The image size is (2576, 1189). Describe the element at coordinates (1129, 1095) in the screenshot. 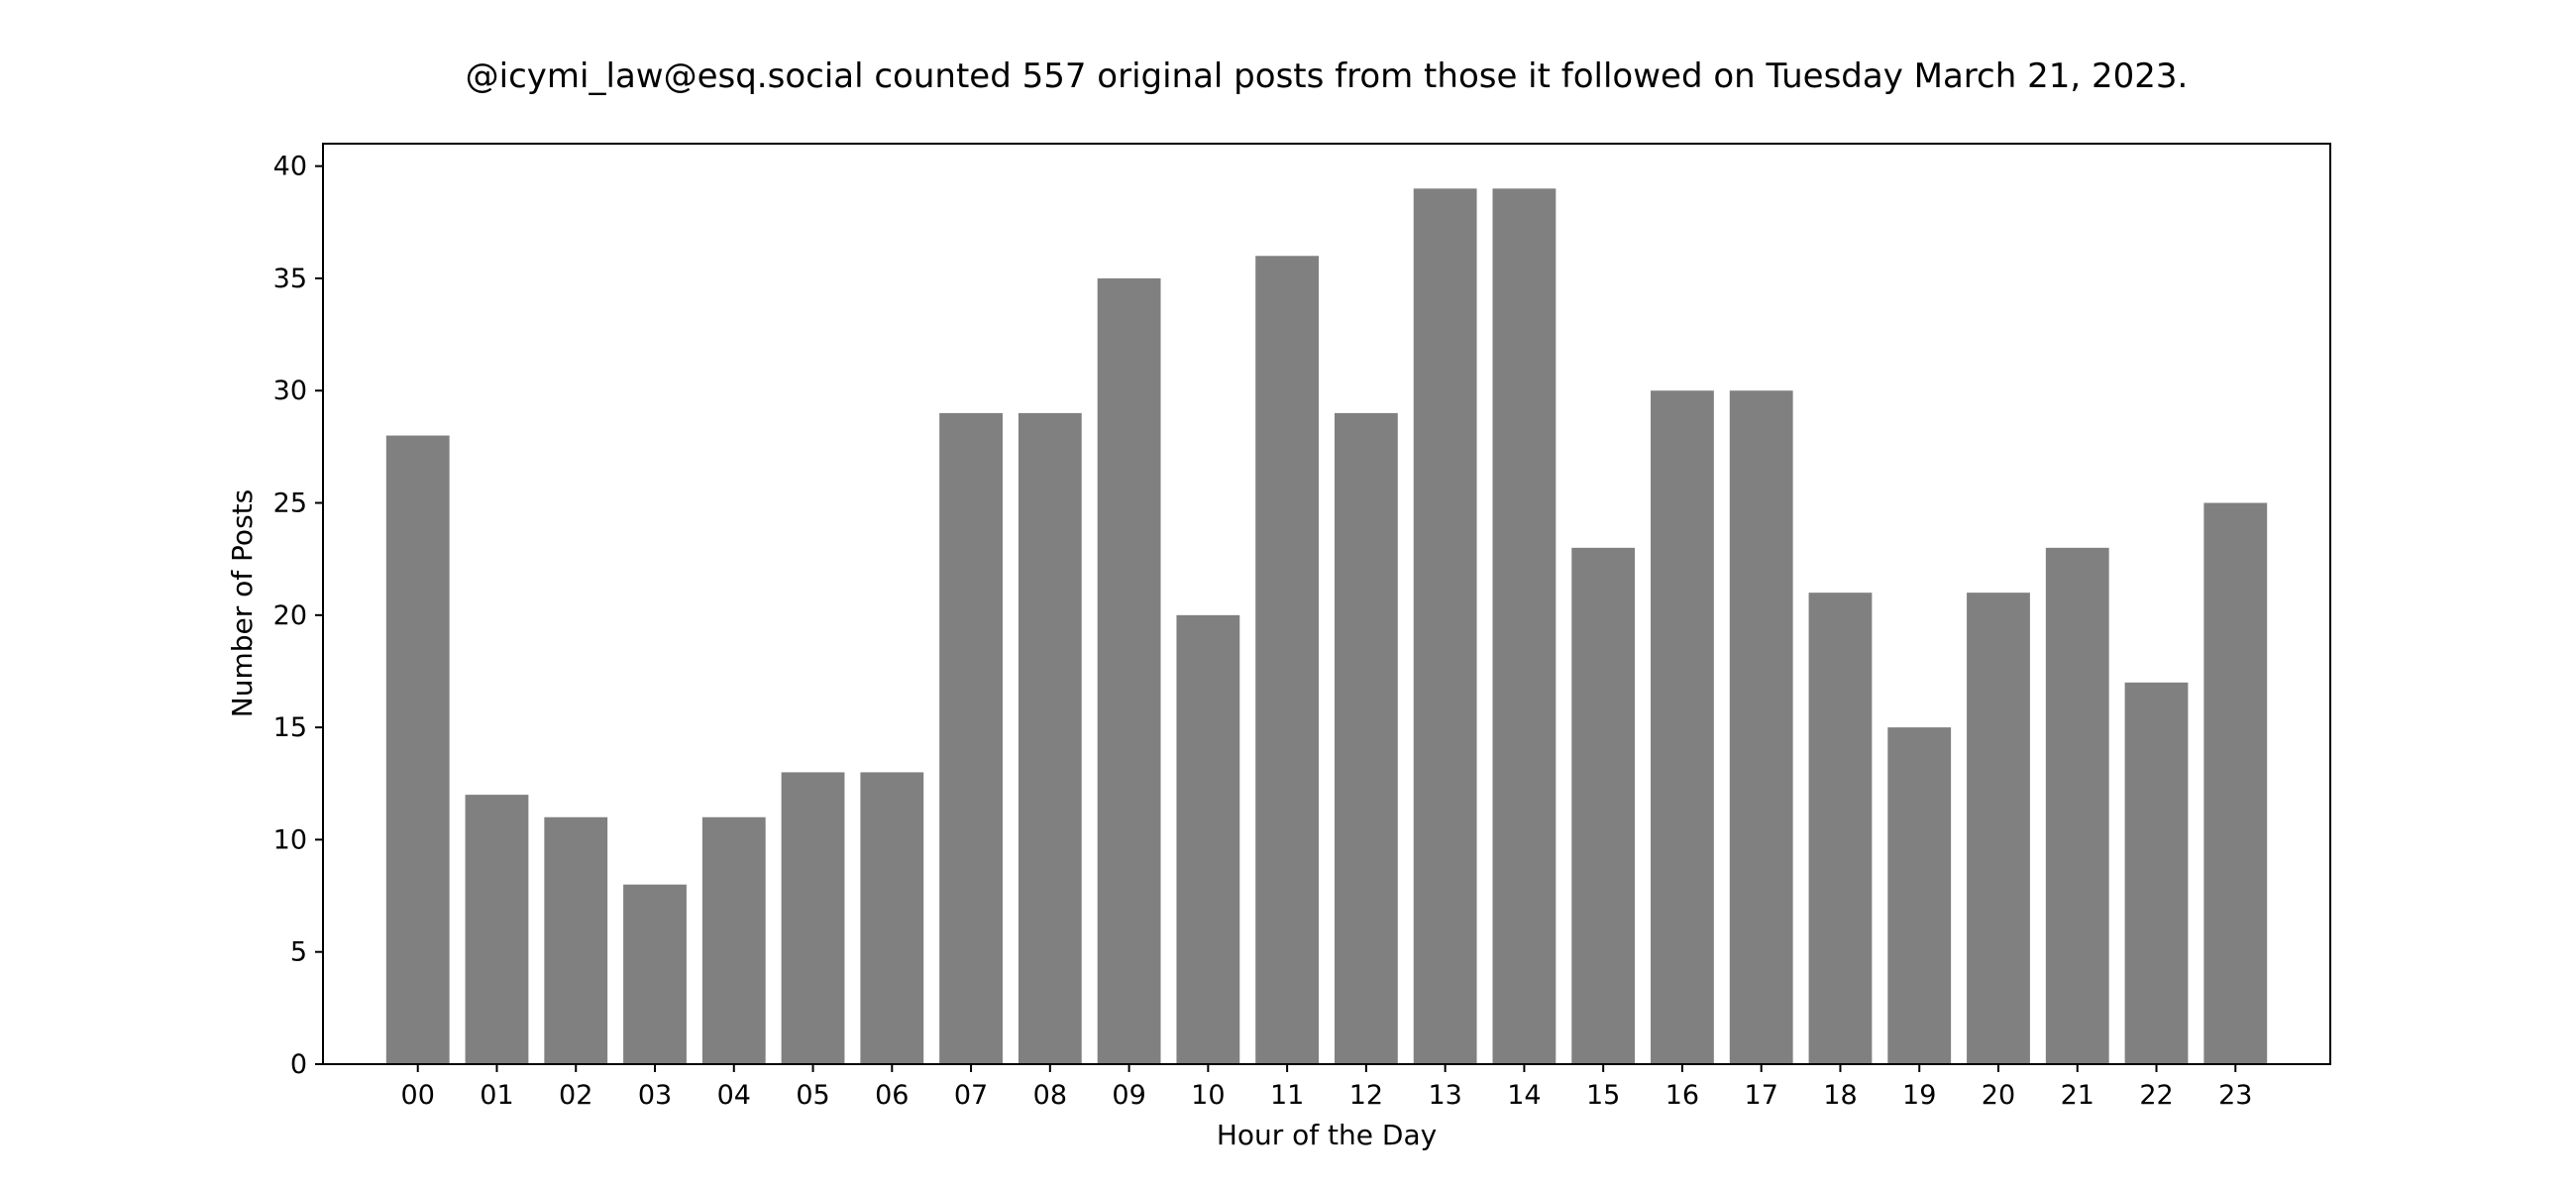

I see `x-tick-label: 09` at that location.